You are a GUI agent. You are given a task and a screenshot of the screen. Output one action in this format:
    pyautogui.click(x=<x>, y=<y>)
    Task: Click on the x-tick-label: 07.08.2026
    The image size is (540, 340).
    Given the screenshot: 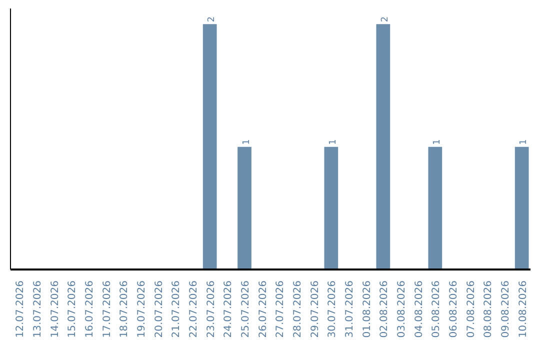 What is the action you would take?
    pyautogui.click(x=471, y=309)
    